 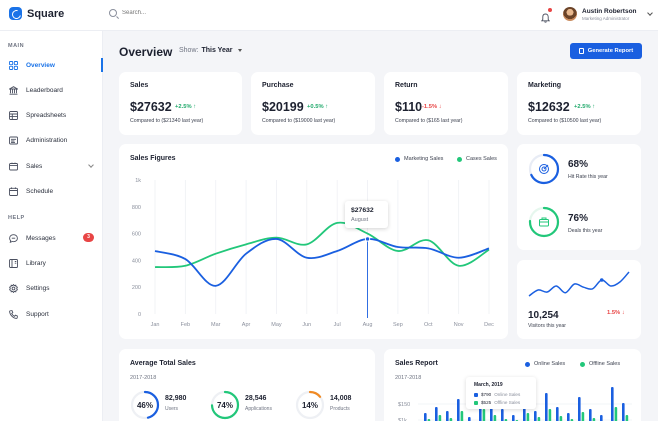 I want to click on tooltip-value: $27632, so click(x=362, y=210).